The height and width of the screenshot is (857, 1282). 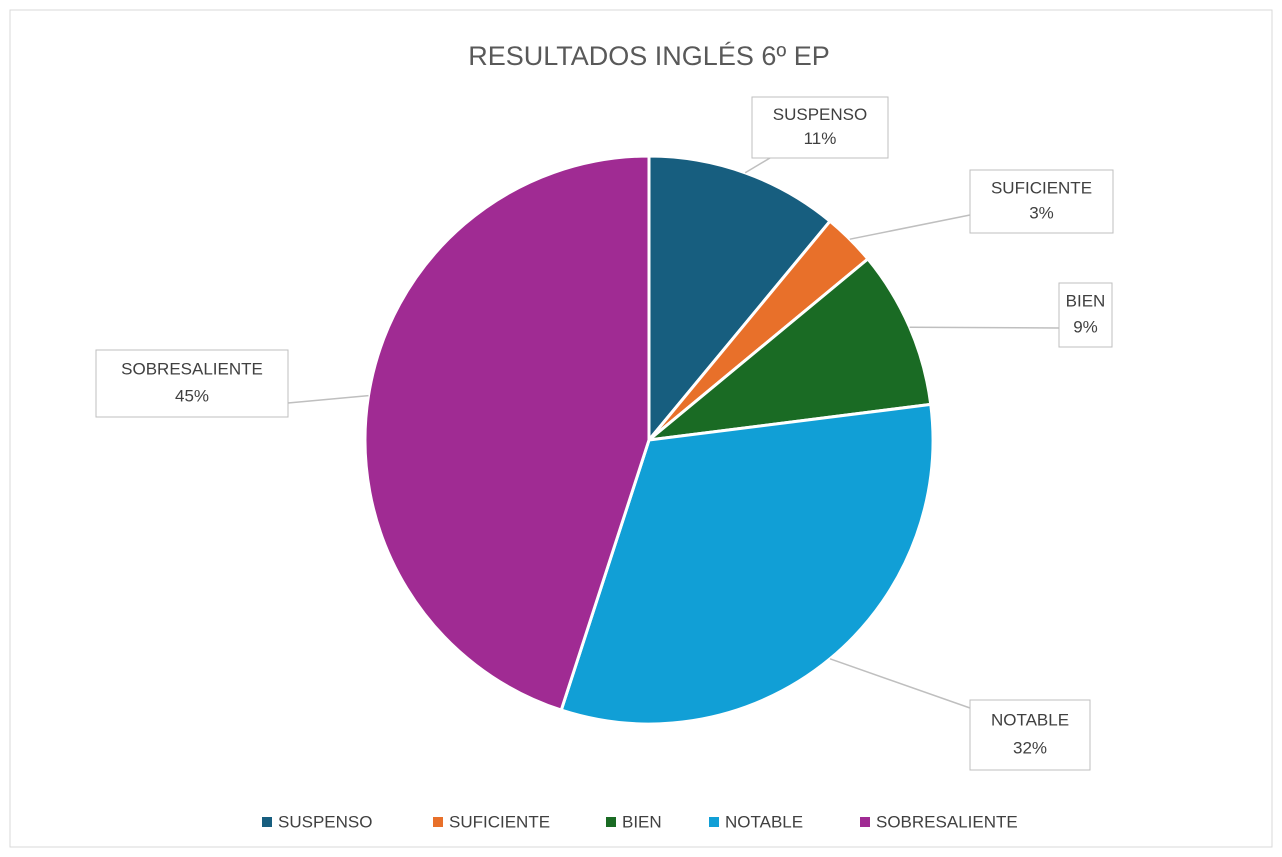 I want to click on data-label-value: 9%, so click(x=1085, y=326).